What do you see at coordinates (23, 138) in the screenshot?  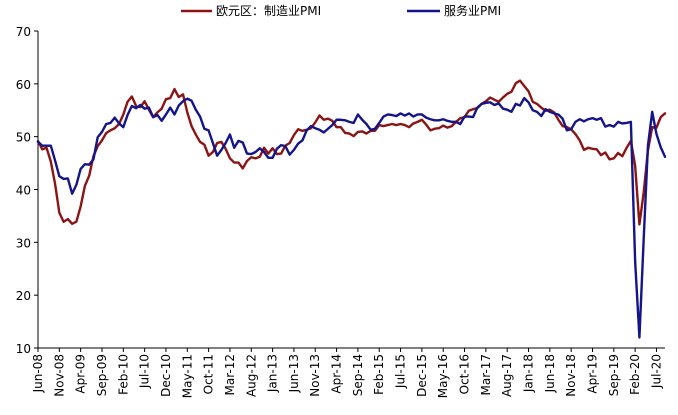 I see `y-tick-label: 50` at bounding box center [23, 138].